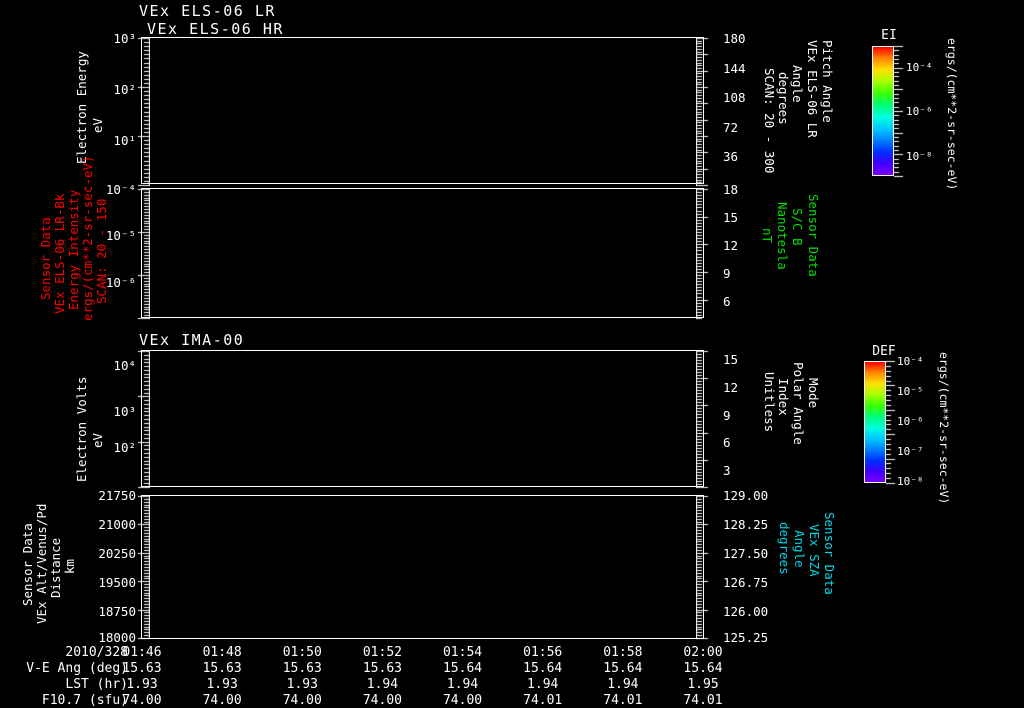 The width and height of the screenshot is (1024, 708). I want to click on panel1-right-label-3: Angle, so click(797, 84).